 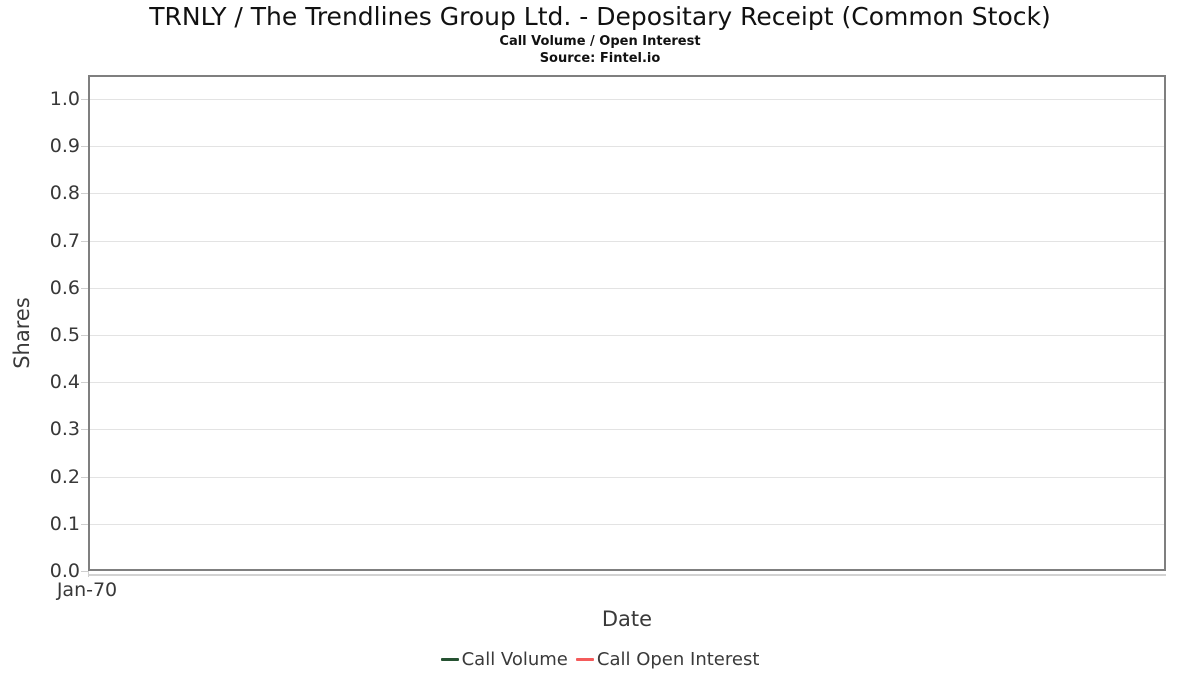 I want to click on y-axis-tick-label: 0.1, so click(x=64, y=524).